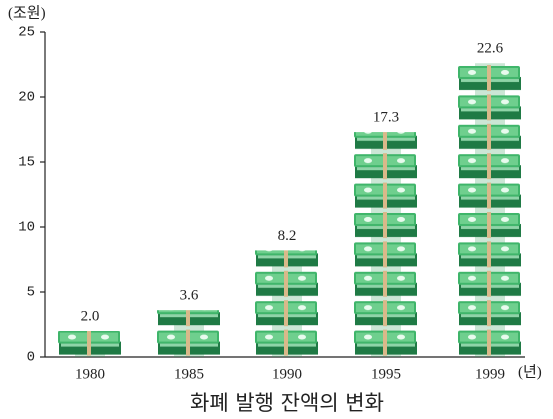  I want to click on value-label: 8.2, so click(287, 236).